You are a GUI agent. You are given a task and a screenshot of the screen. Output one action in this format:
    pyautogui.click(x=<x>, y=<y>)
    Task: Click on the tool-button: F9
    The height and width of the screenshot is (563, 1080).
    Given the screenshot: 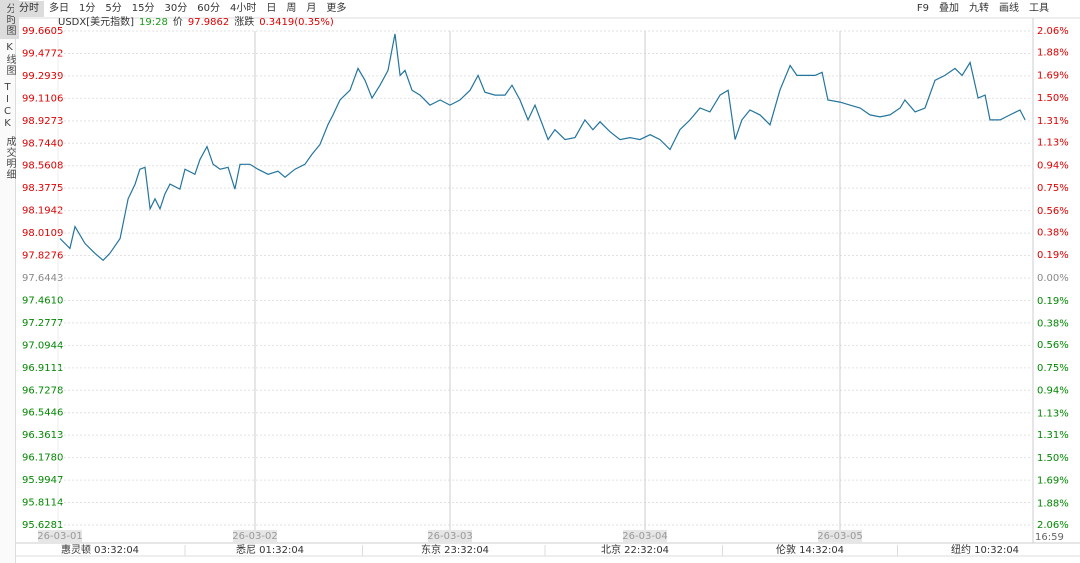 What is the action you would take?
    pyautogui.click(x=922, y=8)
    